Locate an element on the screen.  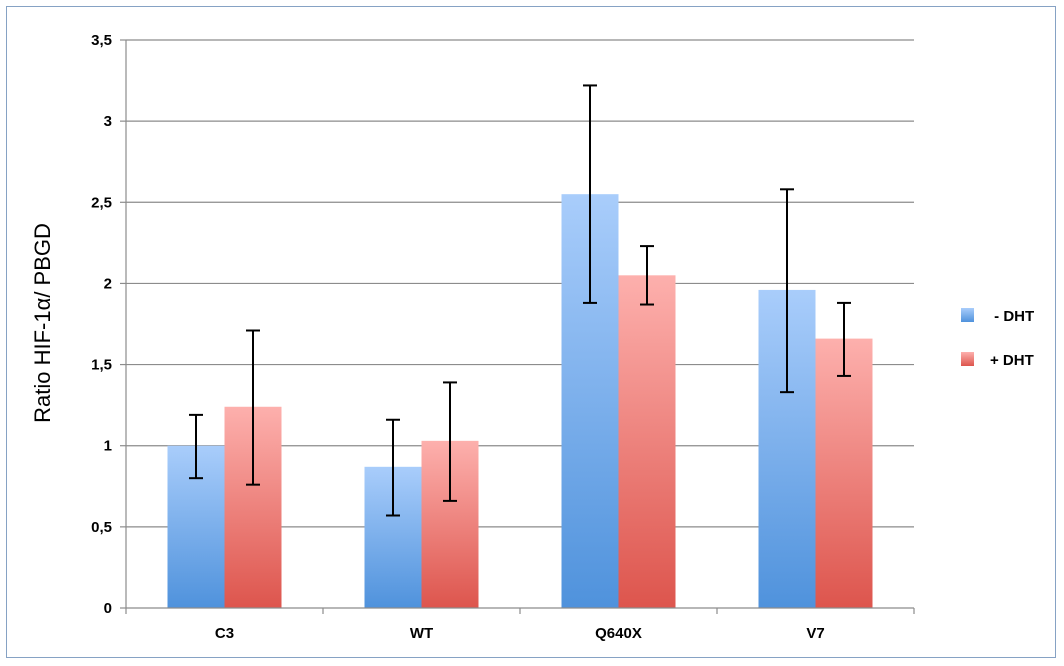
legend-label: - DHT is located at coordinates (1012, 316).